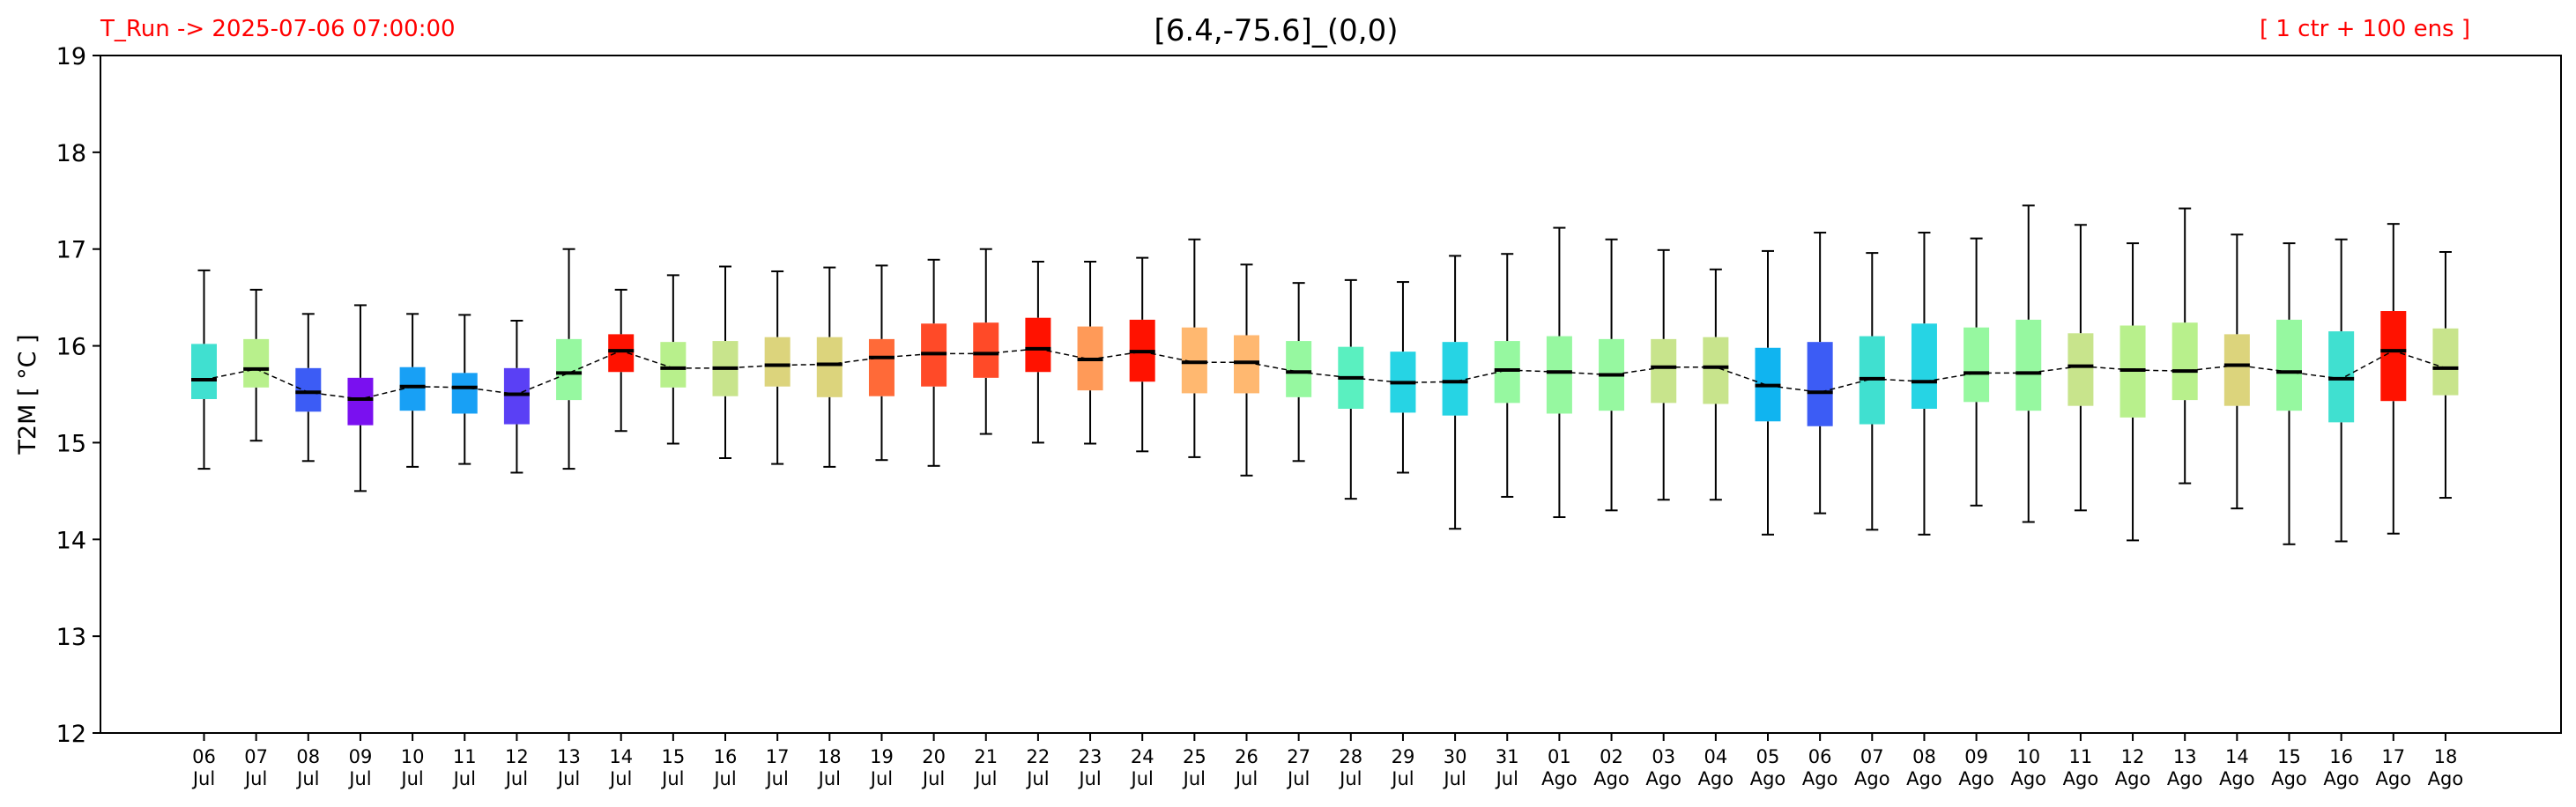  I want to click on y-axis-label: T2M [ °C ], so click(27, 394).